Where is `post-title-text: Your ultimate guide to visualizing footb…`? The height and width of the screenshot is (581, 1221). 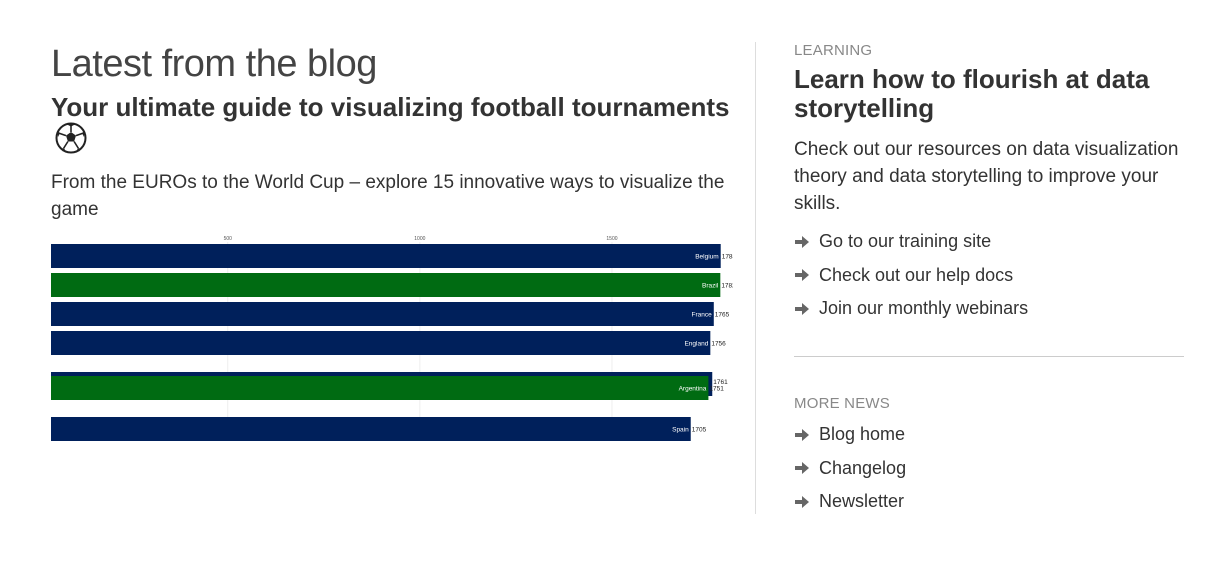 post-title-text: Your ultimate guide to visualizing footb… is located at coordinates (390, 107).